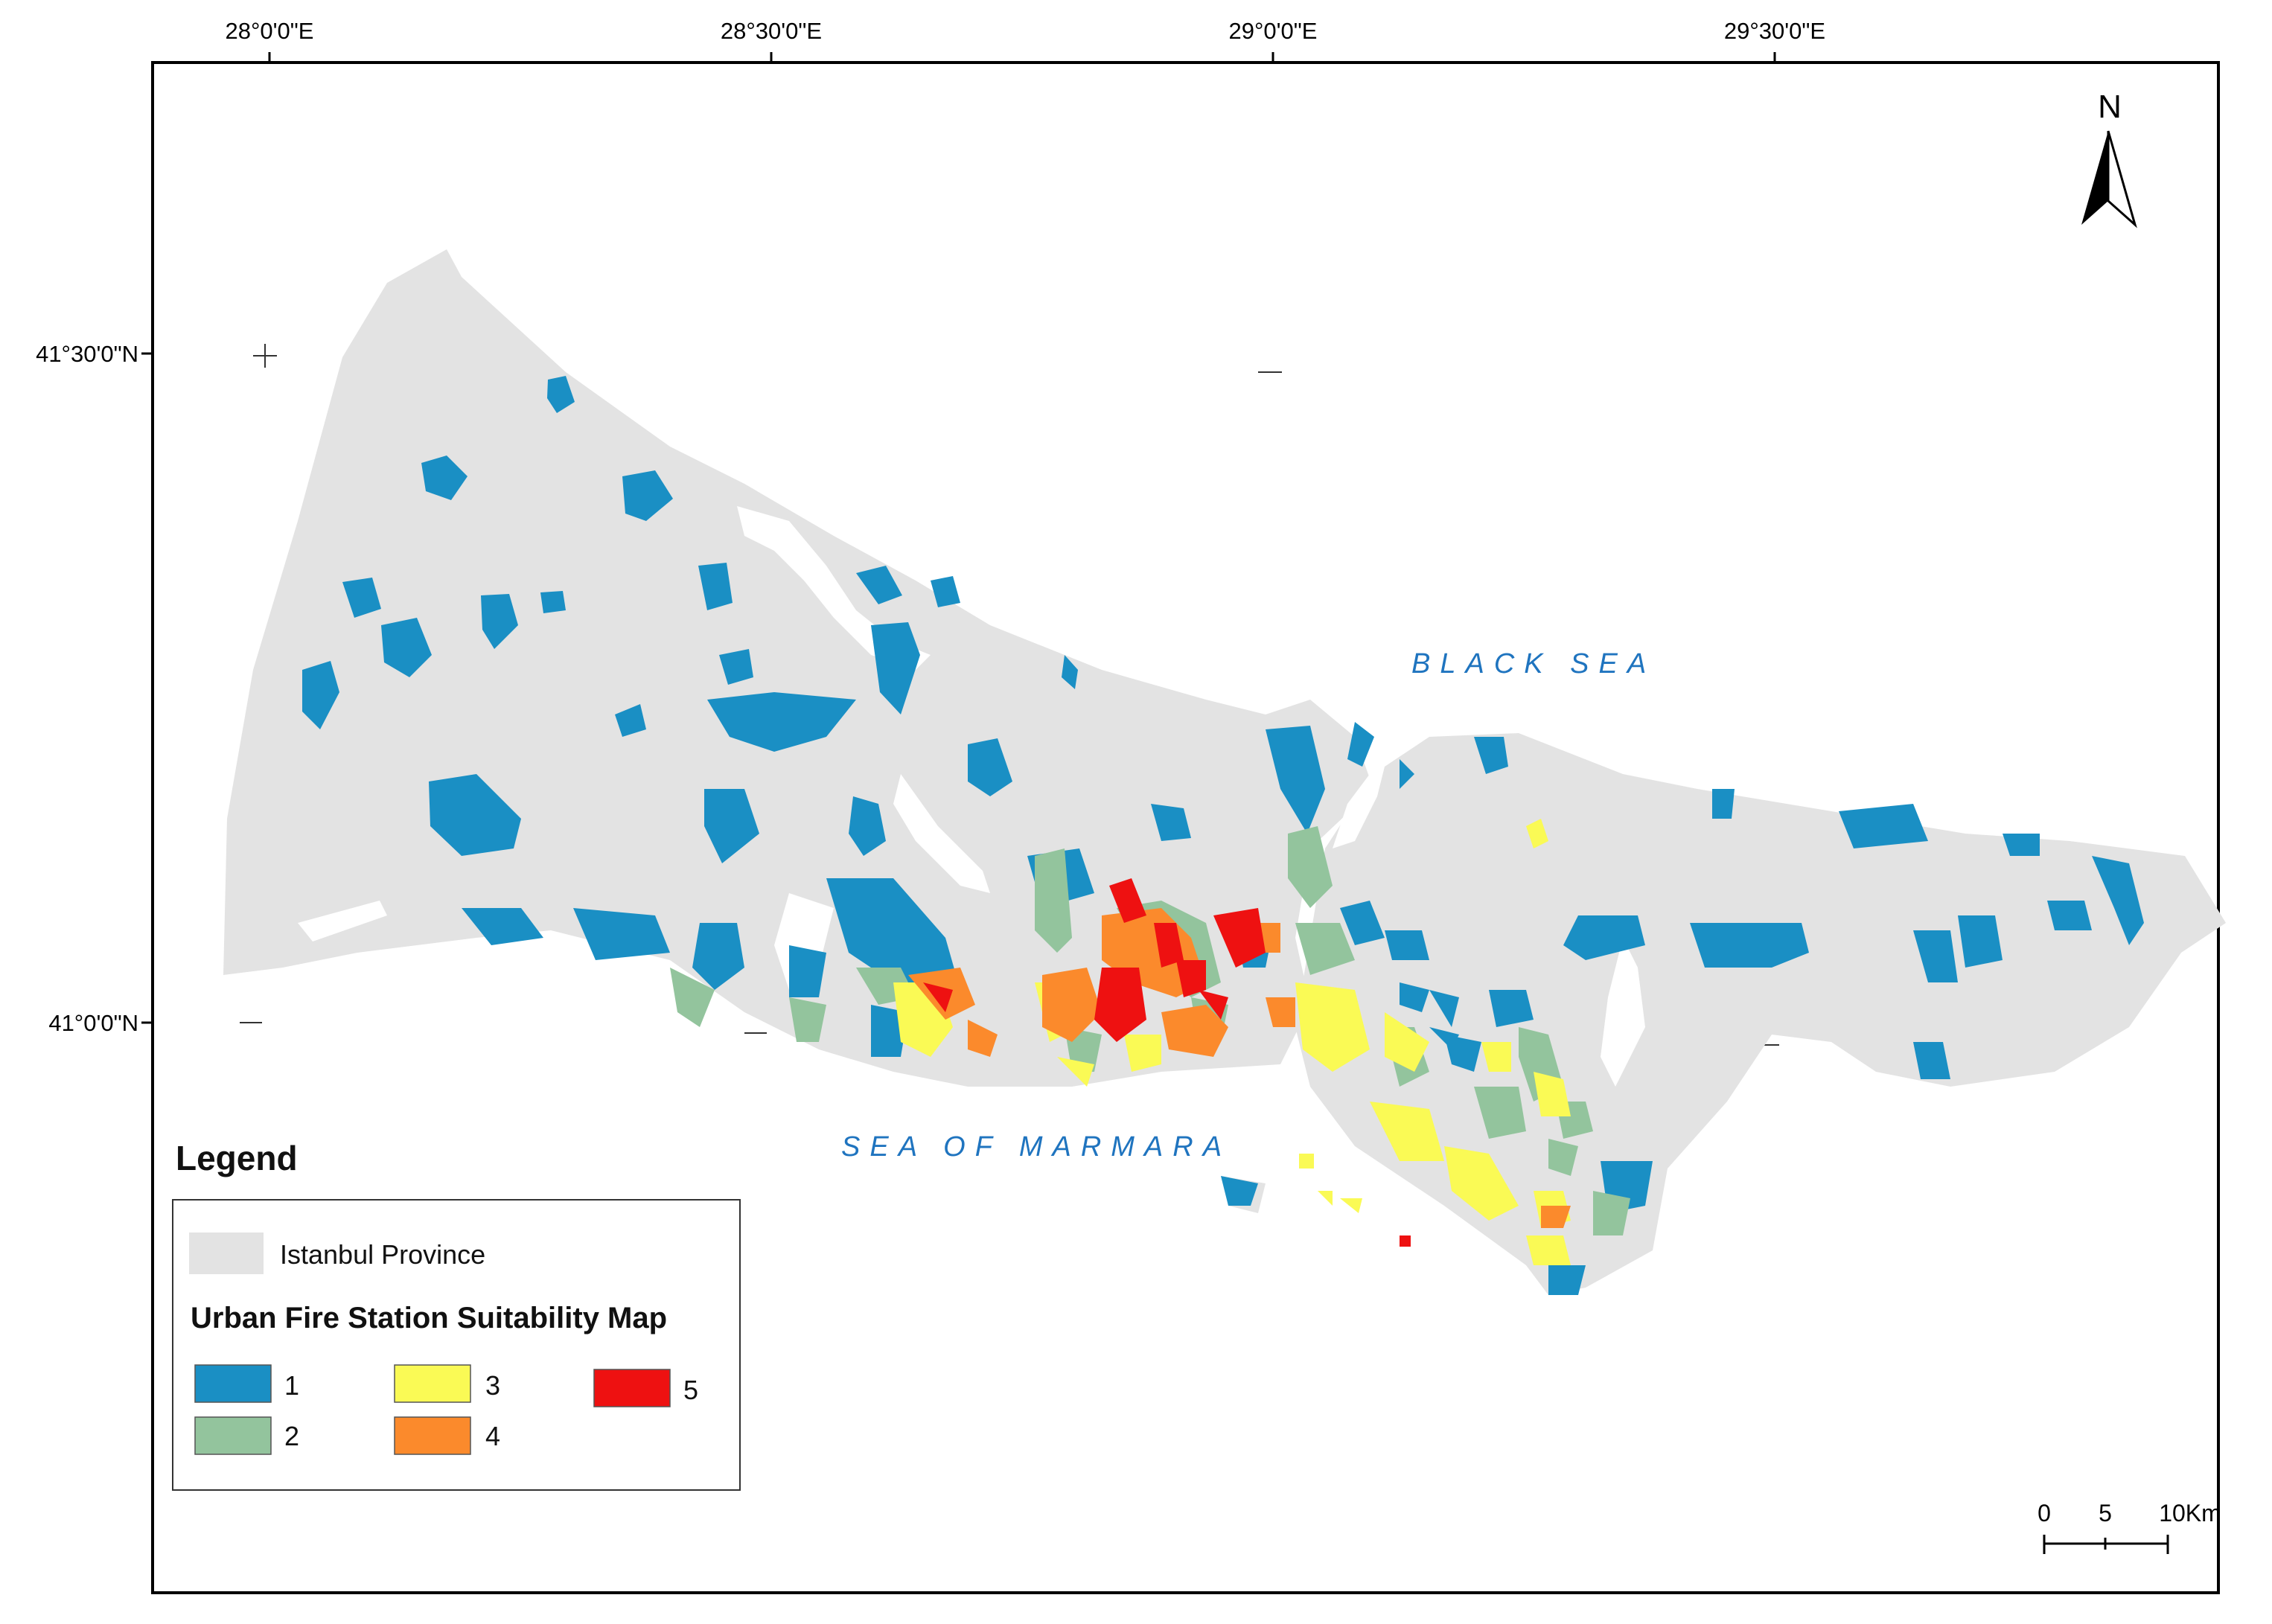 The height and width of the screenshot is (1624, 2272). What do you see at coordinates (429, 1318) in the screenshot?
I see `legend-subtitle: Urban Fire Station Suitability Map` at bounding box center [429, 1318].